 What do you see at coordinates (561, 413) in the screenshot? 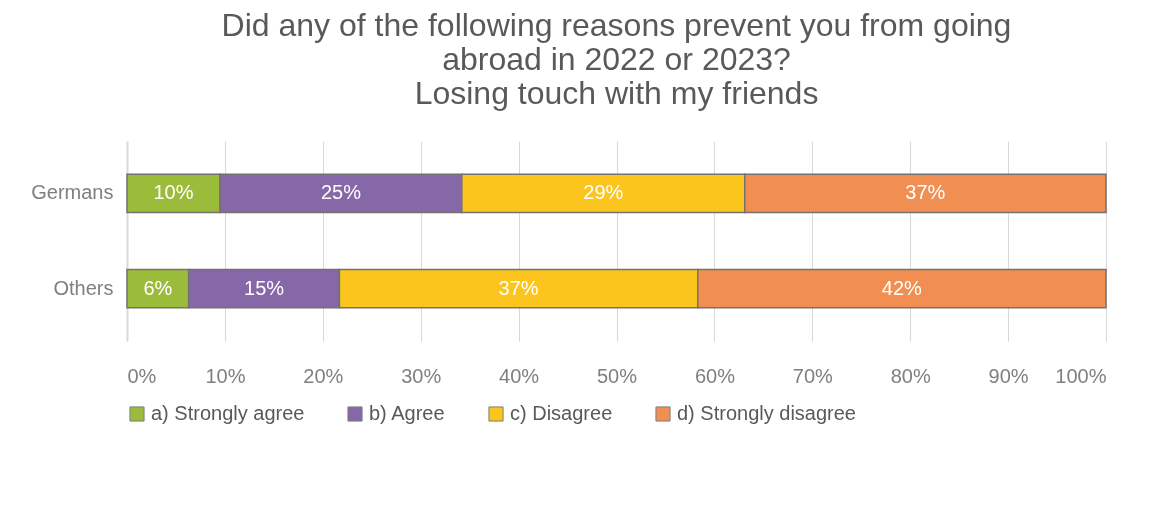
I see `legend-label: c) Disagree` at bounding box center [561, 413].